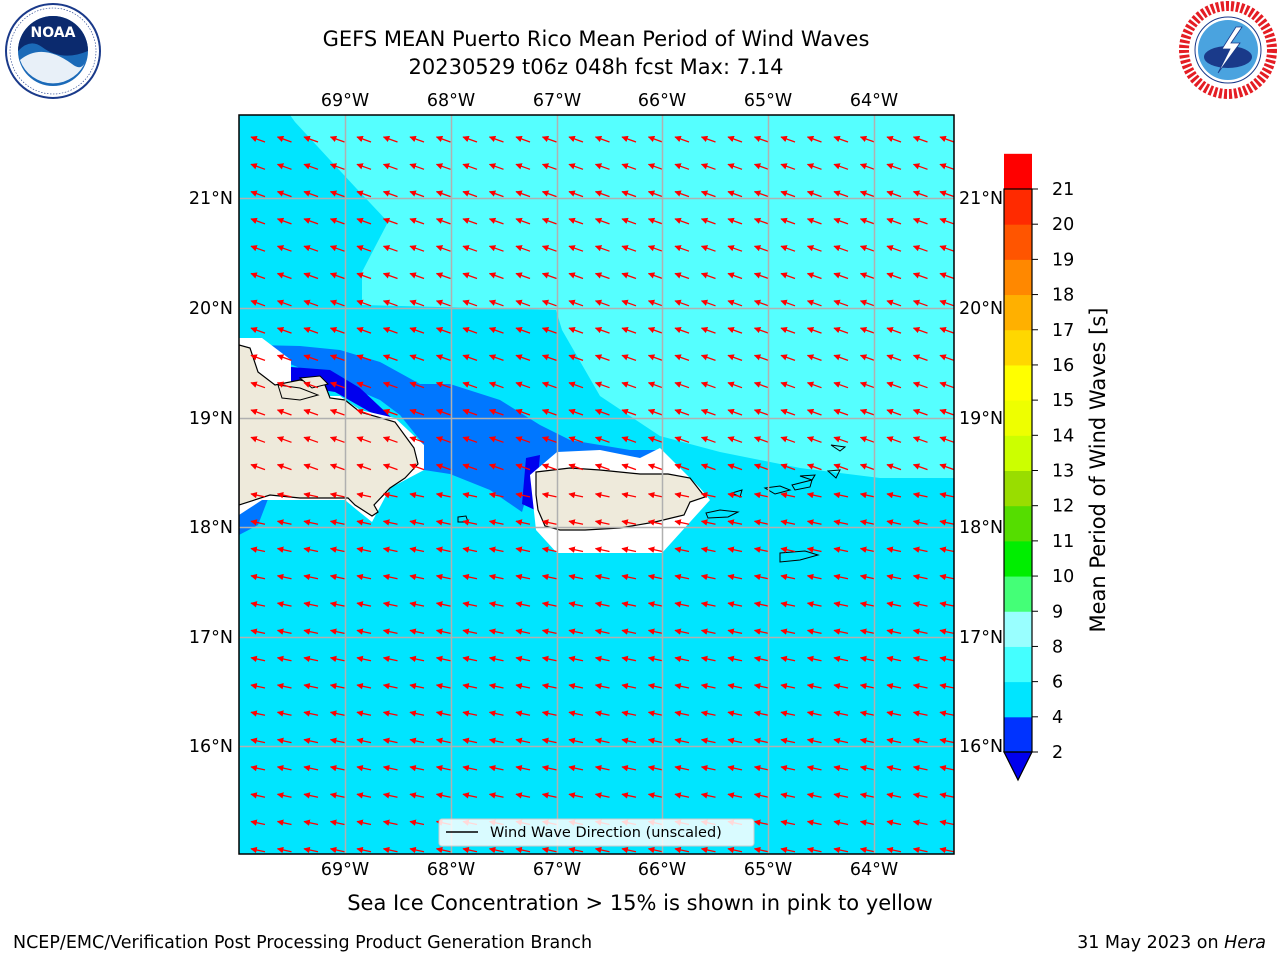  What do you see at coordinates (1057, 647) in the screenshot?
I see `colorbar-tick-label: 8` at bounding box center [1057, 647].